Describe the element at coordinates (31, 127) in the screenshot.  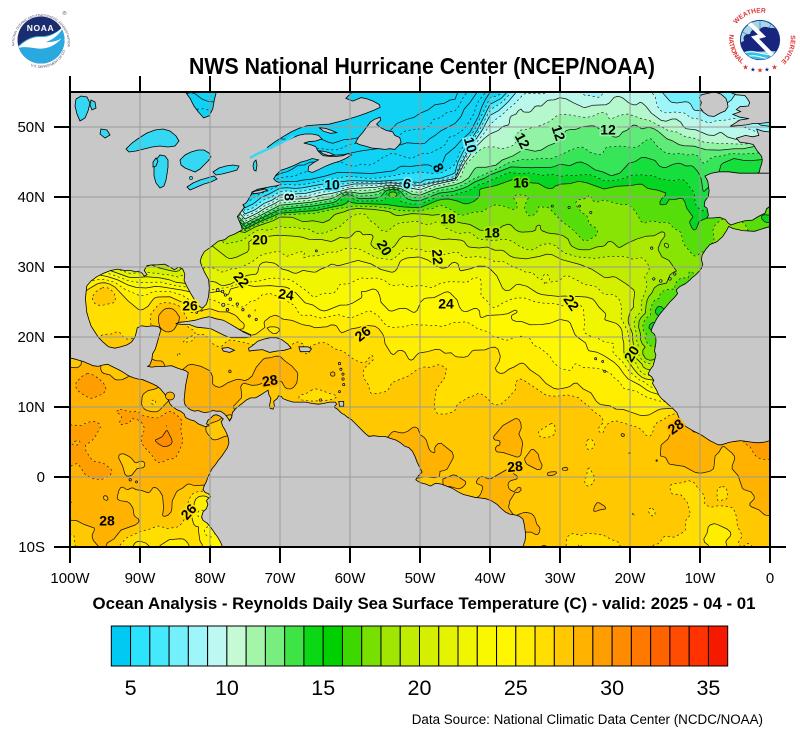
I see `svg-text: 50N` at that location.